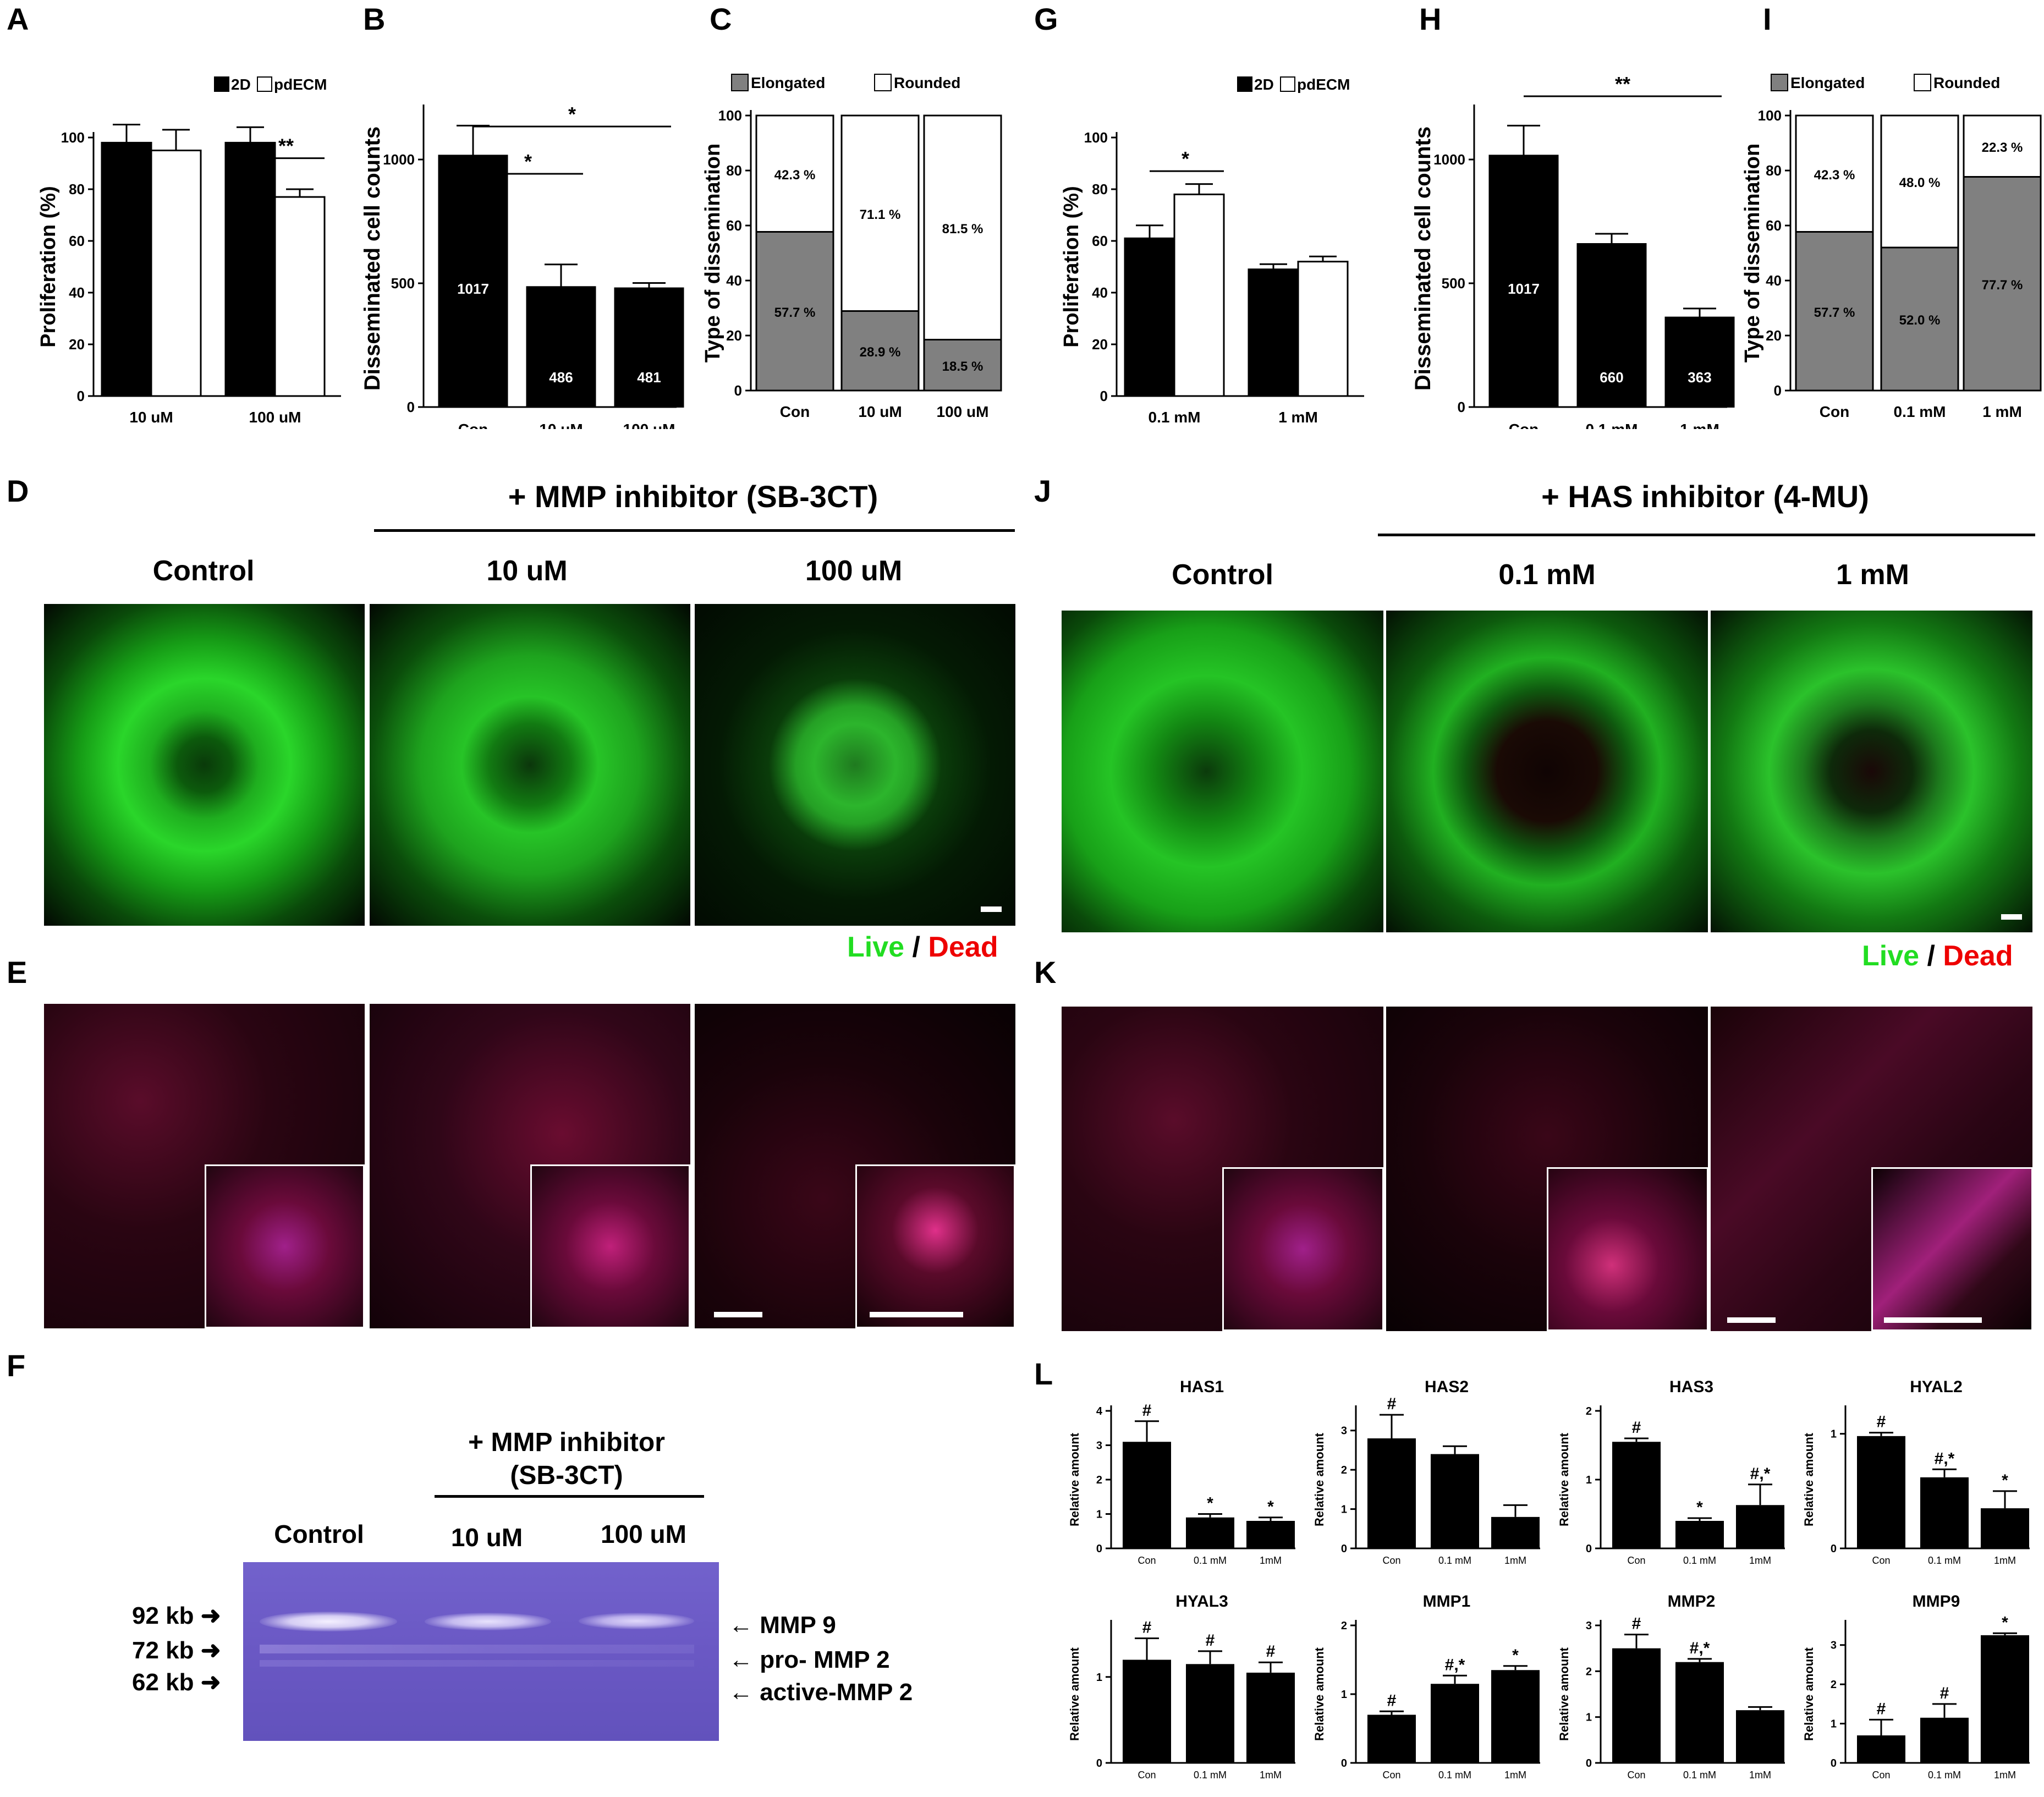  Describe the element at coordinates (527, 571) in the screenshot. I see `d-col-10um: 10 uM` at that location.